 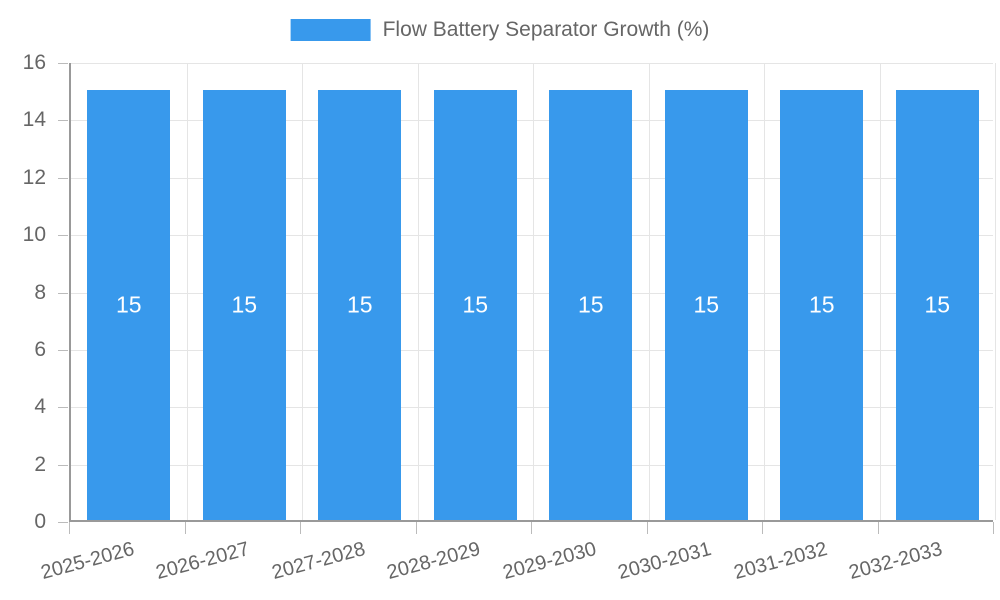 I want to click on y-axis-tick-label: 14, so click(x=34, y=120).